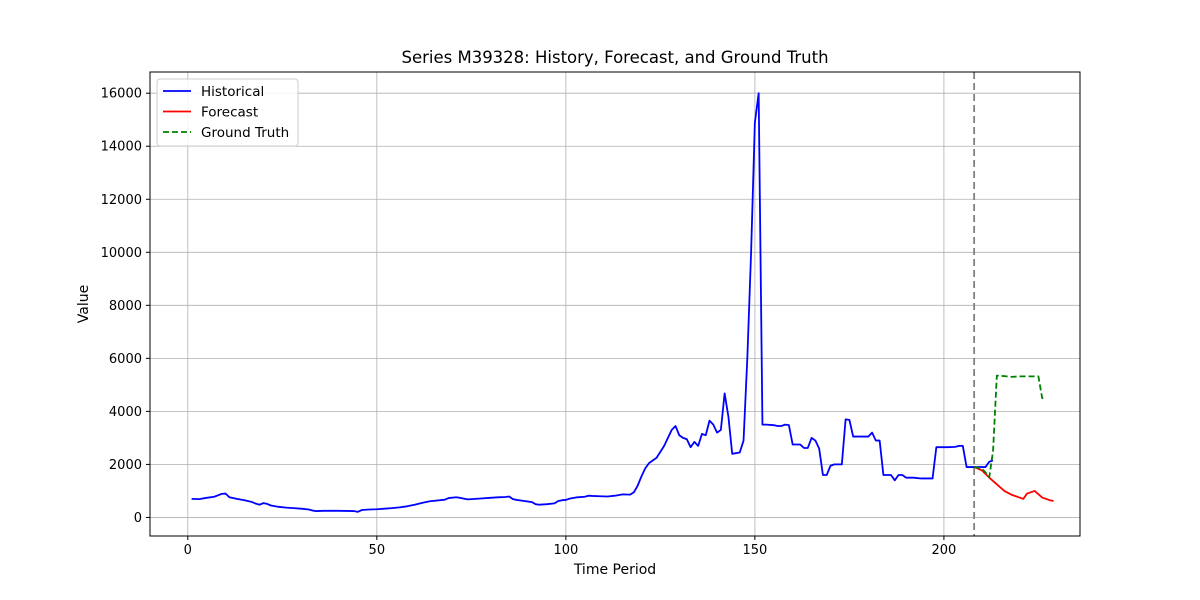 The image size is (1200, 600). I want to click on y-tick-label: 8000, so click(125, 306).